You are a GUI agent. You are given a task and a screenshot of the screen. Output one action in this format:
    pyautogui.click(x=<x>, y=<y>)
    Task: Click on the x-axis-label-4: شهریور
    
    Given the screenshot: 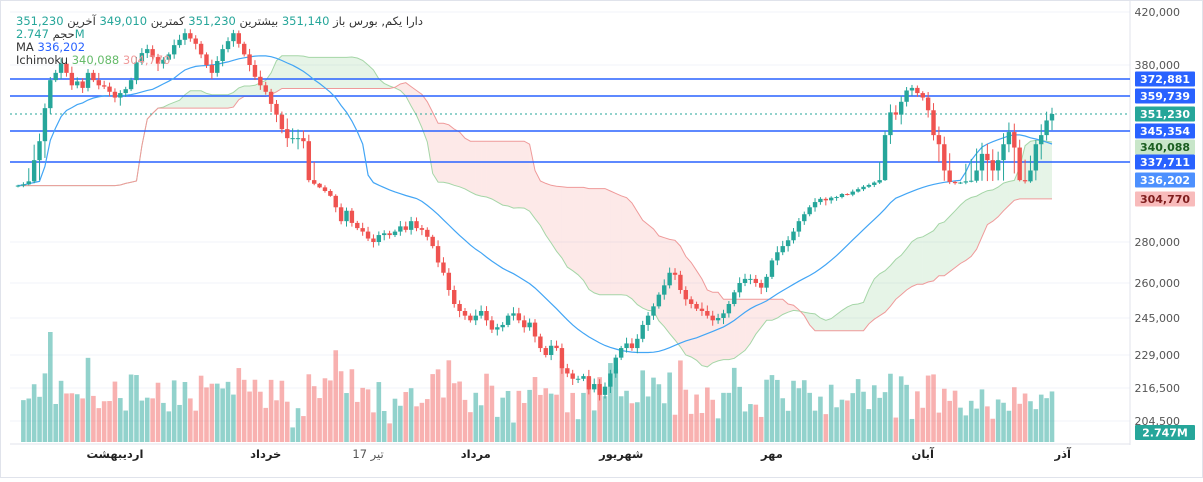 What is the action you would take?
    pyautogui.click(x=620, y=454)
    